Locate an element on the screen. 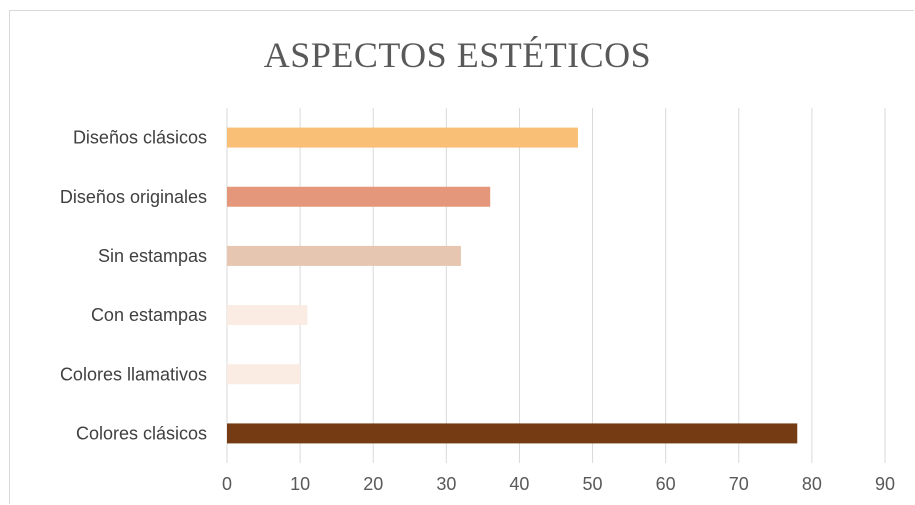  x-tick-label: 20 is located at coordinates (373, 484).